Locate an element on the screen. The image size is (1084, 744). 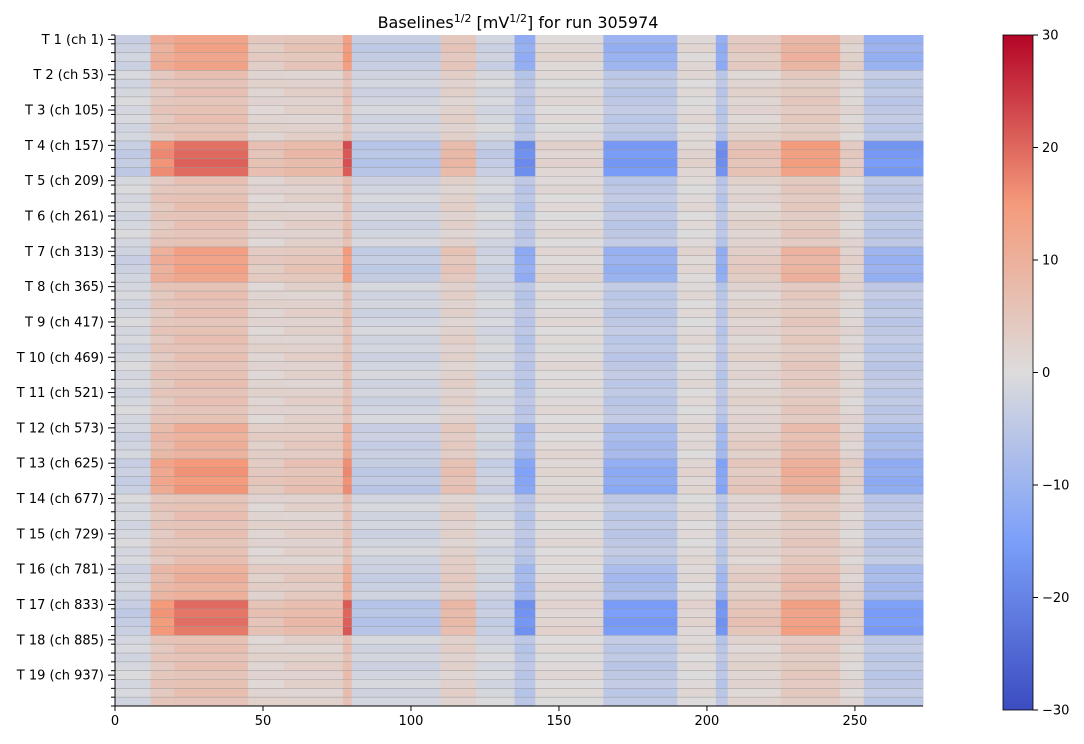
y-tick-label: T 16 (ch 781) is located at coordinates (60, 570).